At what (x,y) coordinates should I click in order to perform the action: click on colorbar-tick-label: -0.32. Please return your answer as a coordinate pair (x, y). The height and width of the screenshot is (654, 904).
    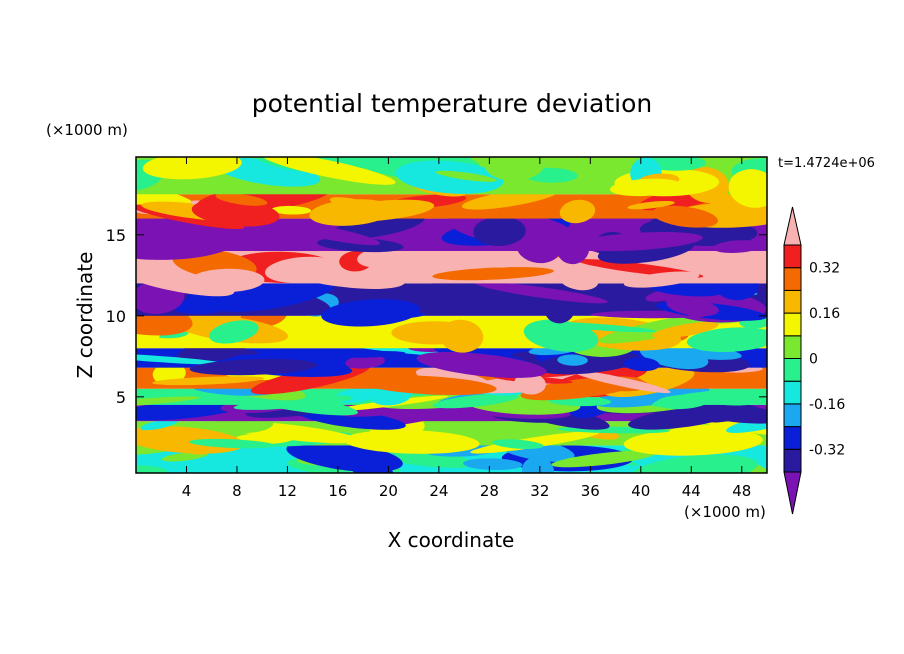
    Looking at the image, I should click on (827, 450).